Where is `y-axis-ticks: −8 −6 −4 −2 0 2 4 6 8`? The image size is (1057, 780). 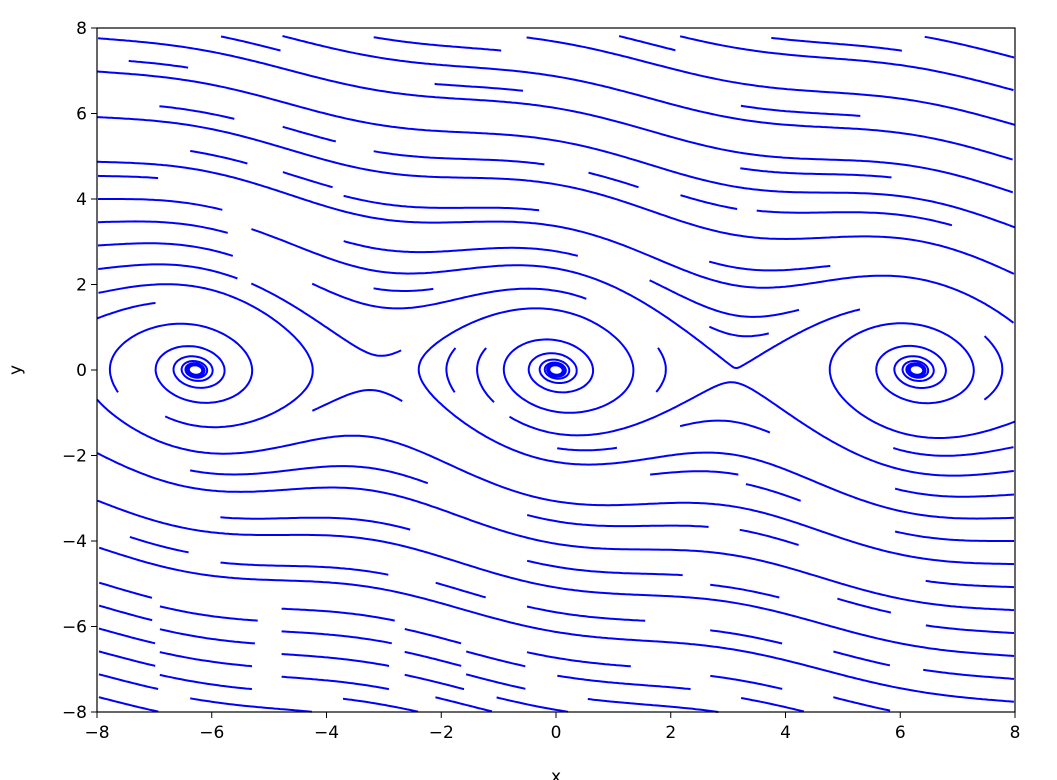
y-axis-ticks: −8 −6 −4 −2 0 2 4 6 8 is located at coordinates (79, 371).